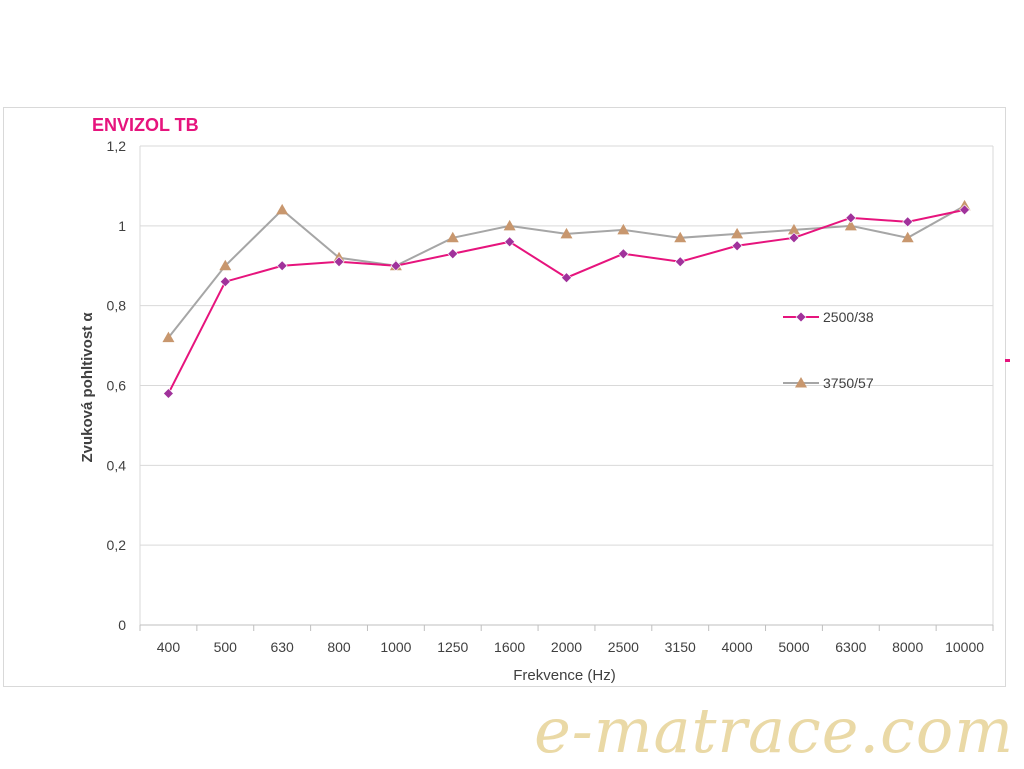 This screenshot has width=1024, height=769. What do you see at coordinates (87, 387) in the screenshot?
I see `y-axis-label: Zvuková pohltivost α` at bounding box center [87, 387].